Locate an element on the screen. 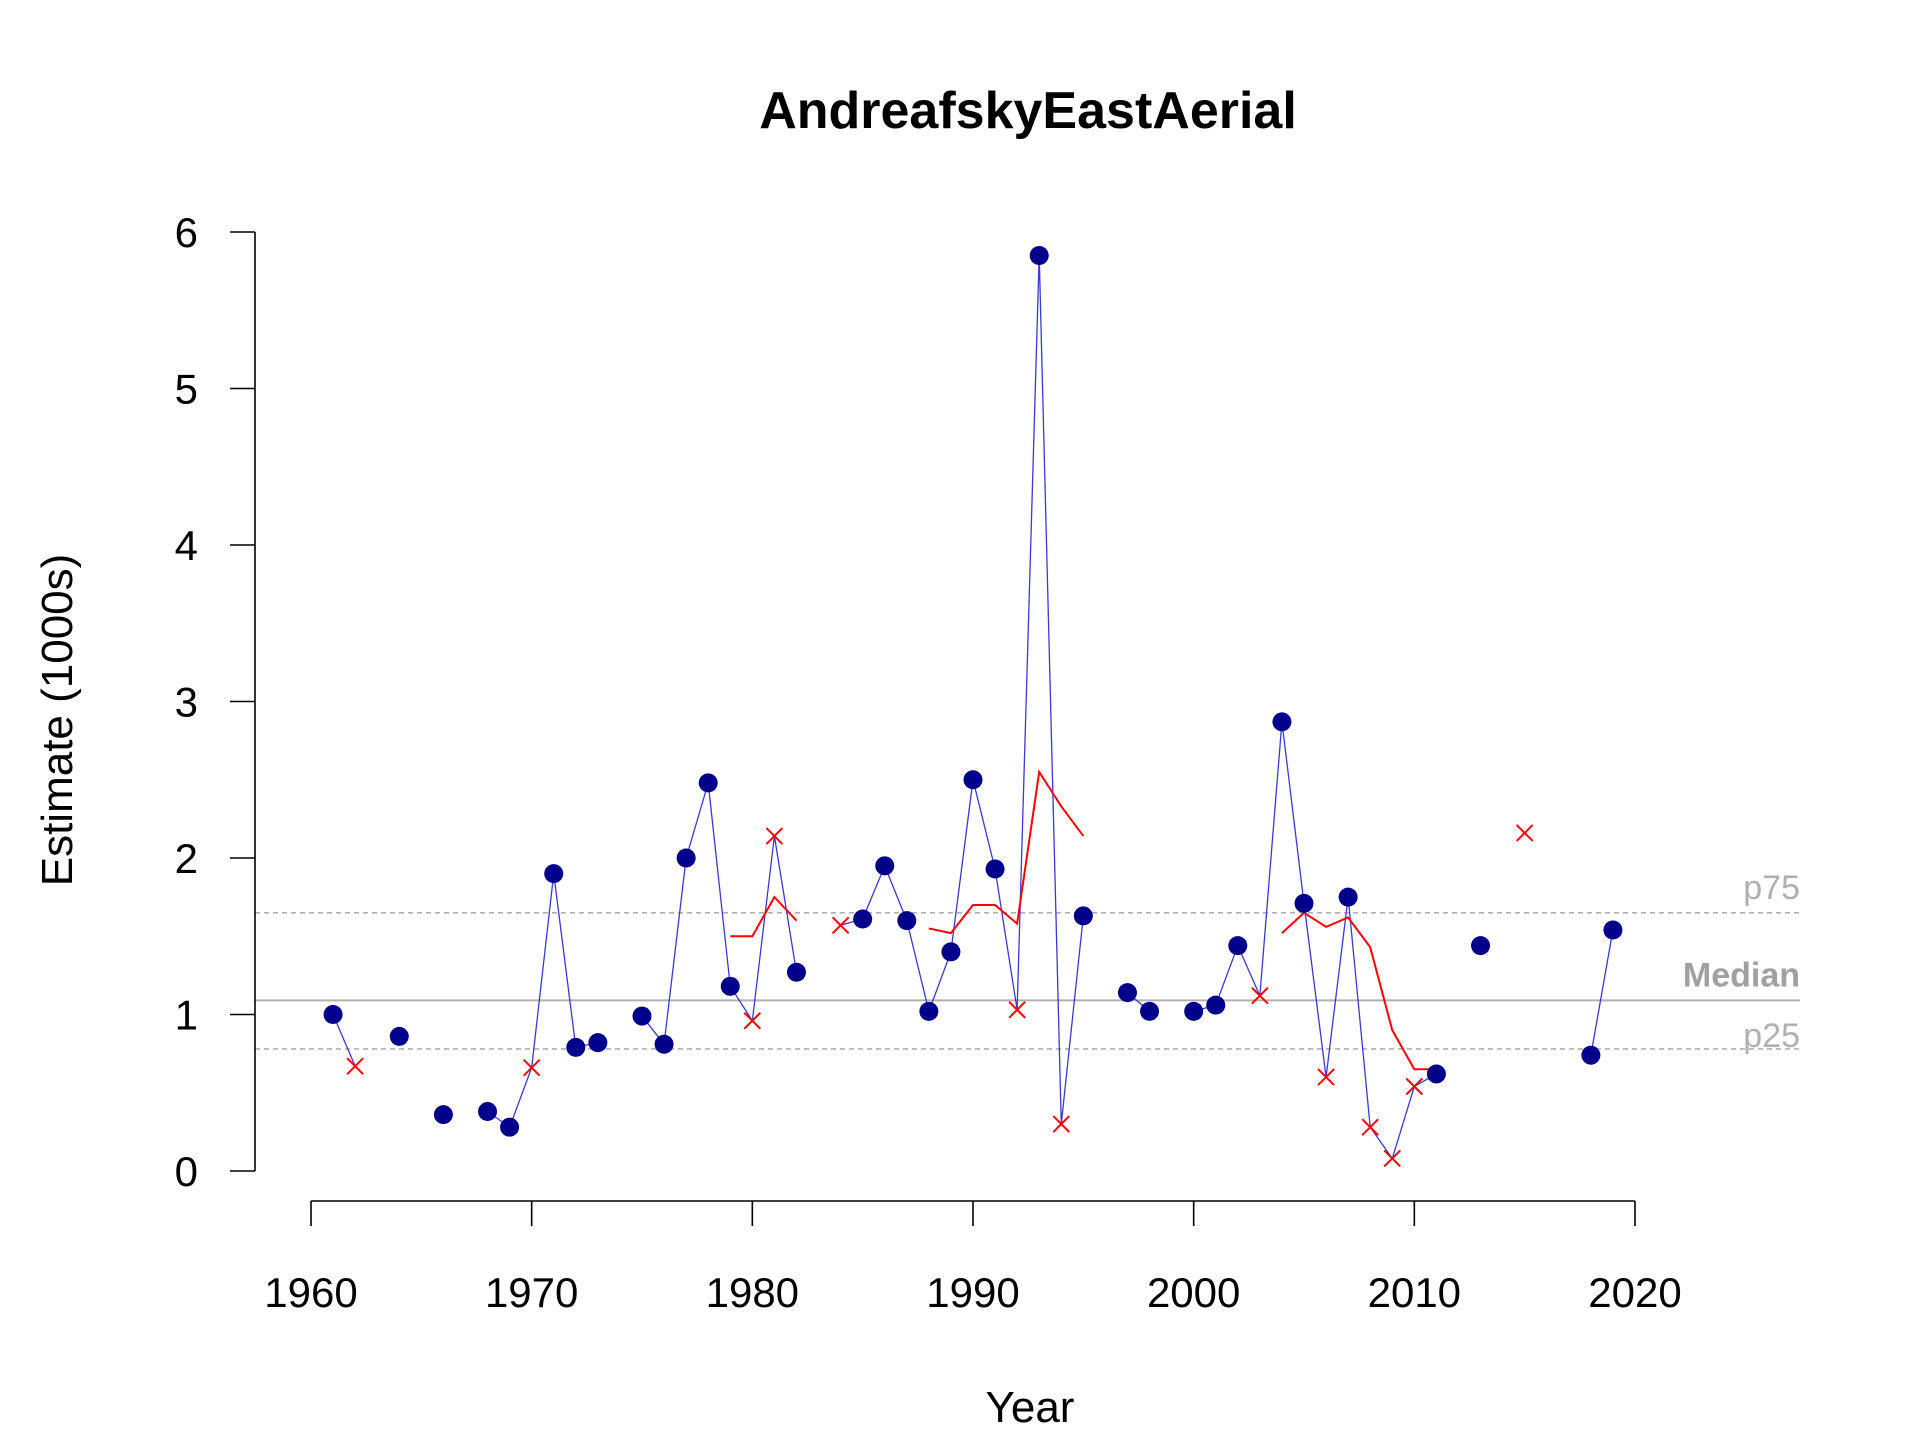  x-tick-label: 2020 is located at coordinates (1634, 1292).